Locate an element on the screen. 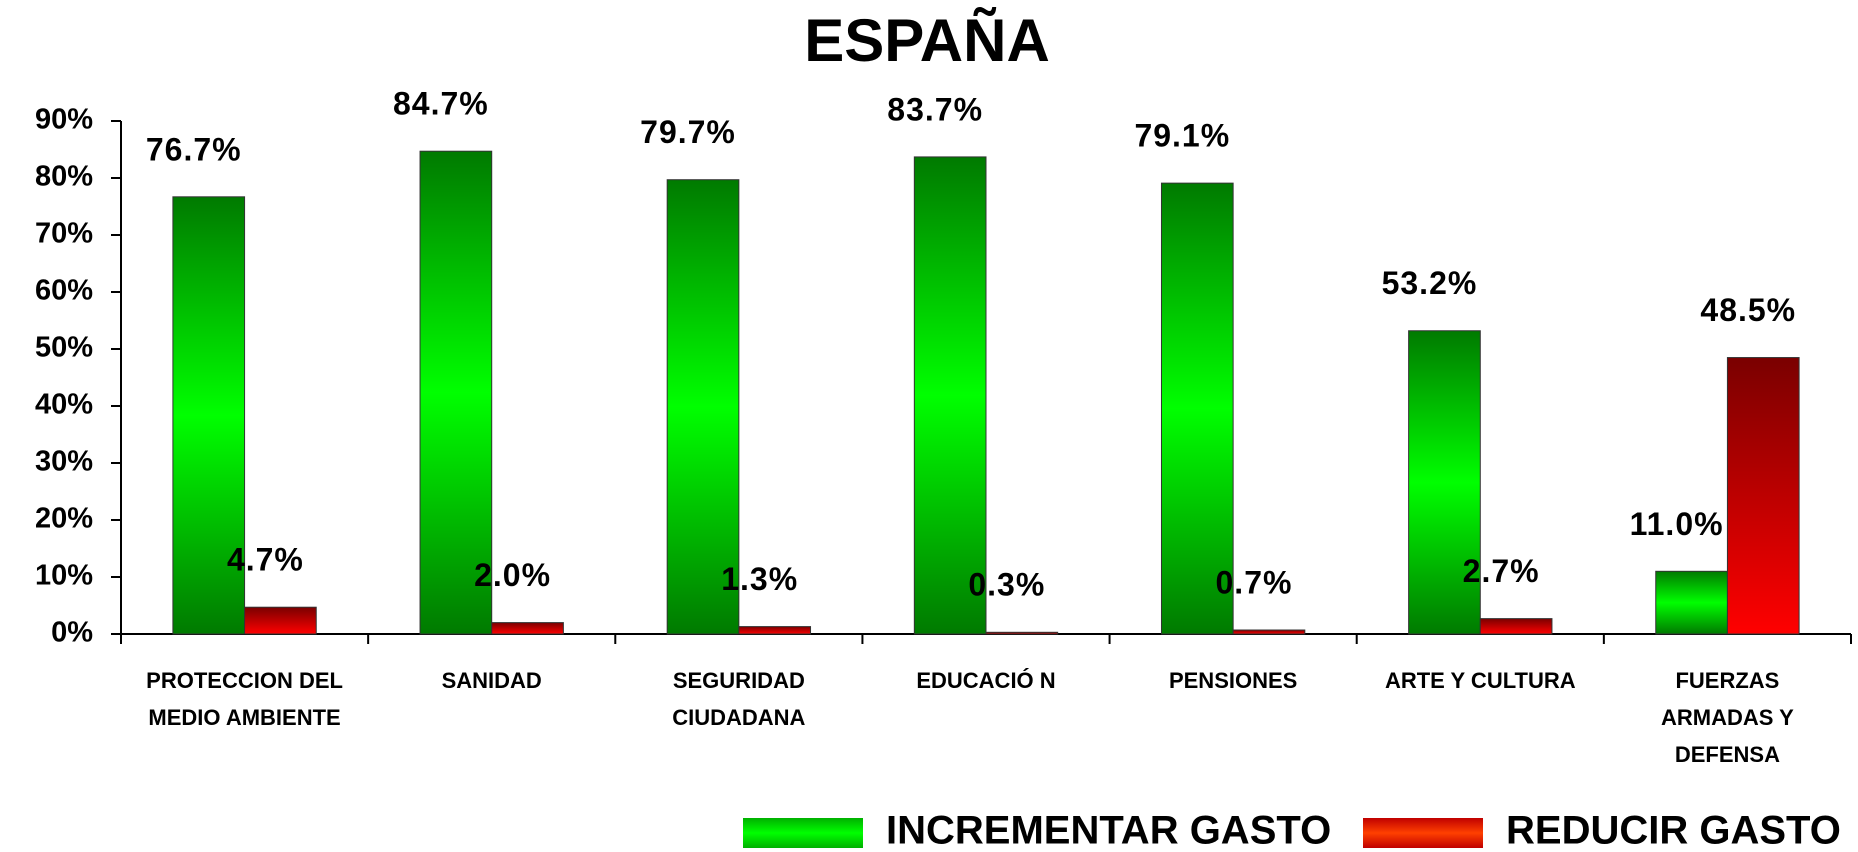 Image resolution: width=1858 pixels, height=852 pixels. y-tick-label: 0% is located at coordinates (72, 633).